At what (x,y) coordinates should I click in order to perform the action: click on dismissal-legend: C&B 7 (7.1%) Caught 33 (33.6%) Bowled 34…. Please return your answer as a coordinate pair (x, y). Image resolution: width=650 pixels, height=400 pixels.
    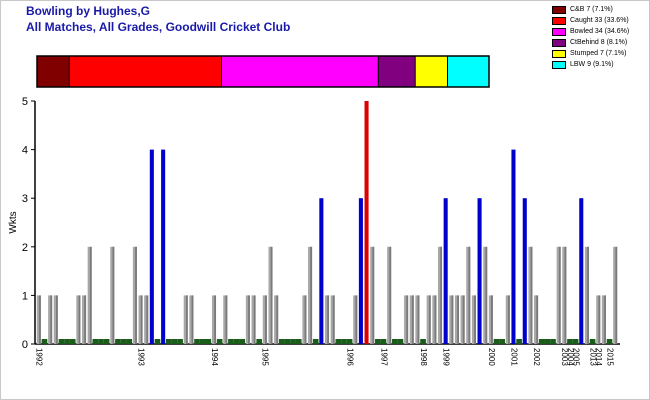
    Looking at the image, I should click on (590, 37).